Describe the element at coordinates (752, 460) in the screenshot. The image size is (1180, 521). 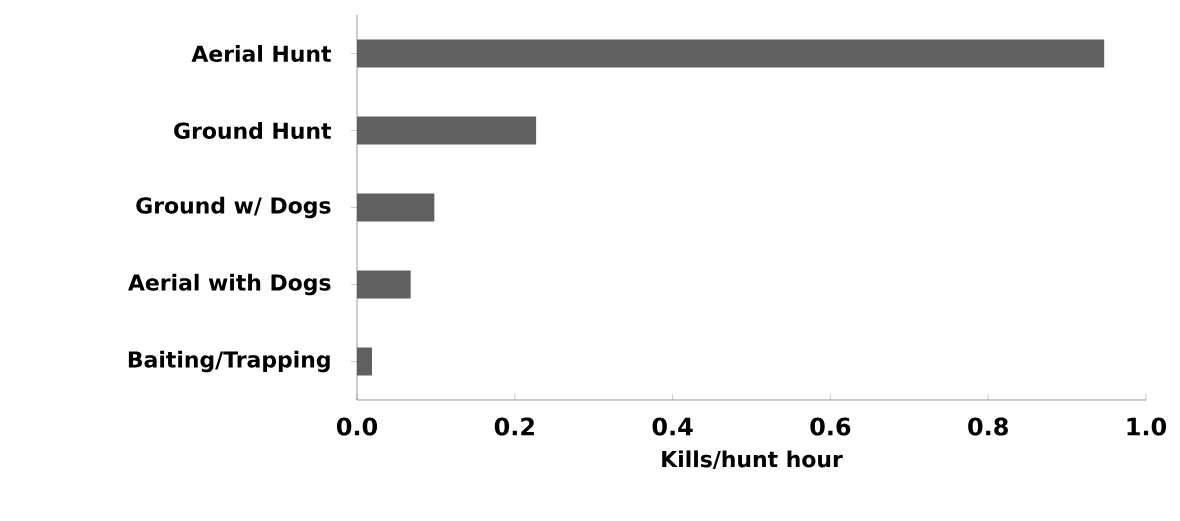
I see `x-axis-title: Kills/hunt hour` at that location.